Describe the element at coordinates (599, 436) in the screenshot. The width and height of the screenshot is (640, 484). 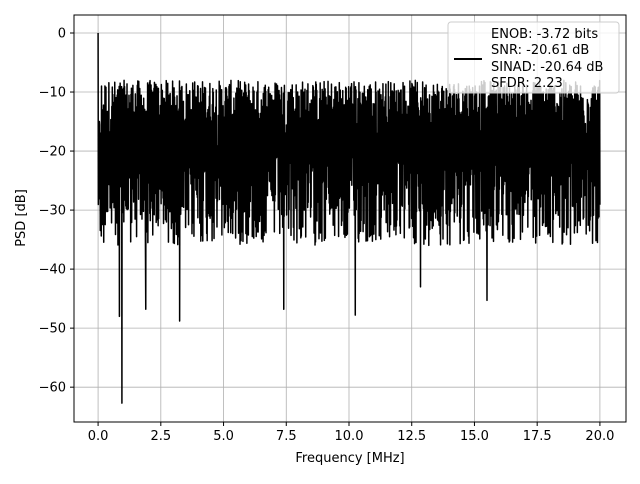
I see `x-tick-label: 20.0` at that location.